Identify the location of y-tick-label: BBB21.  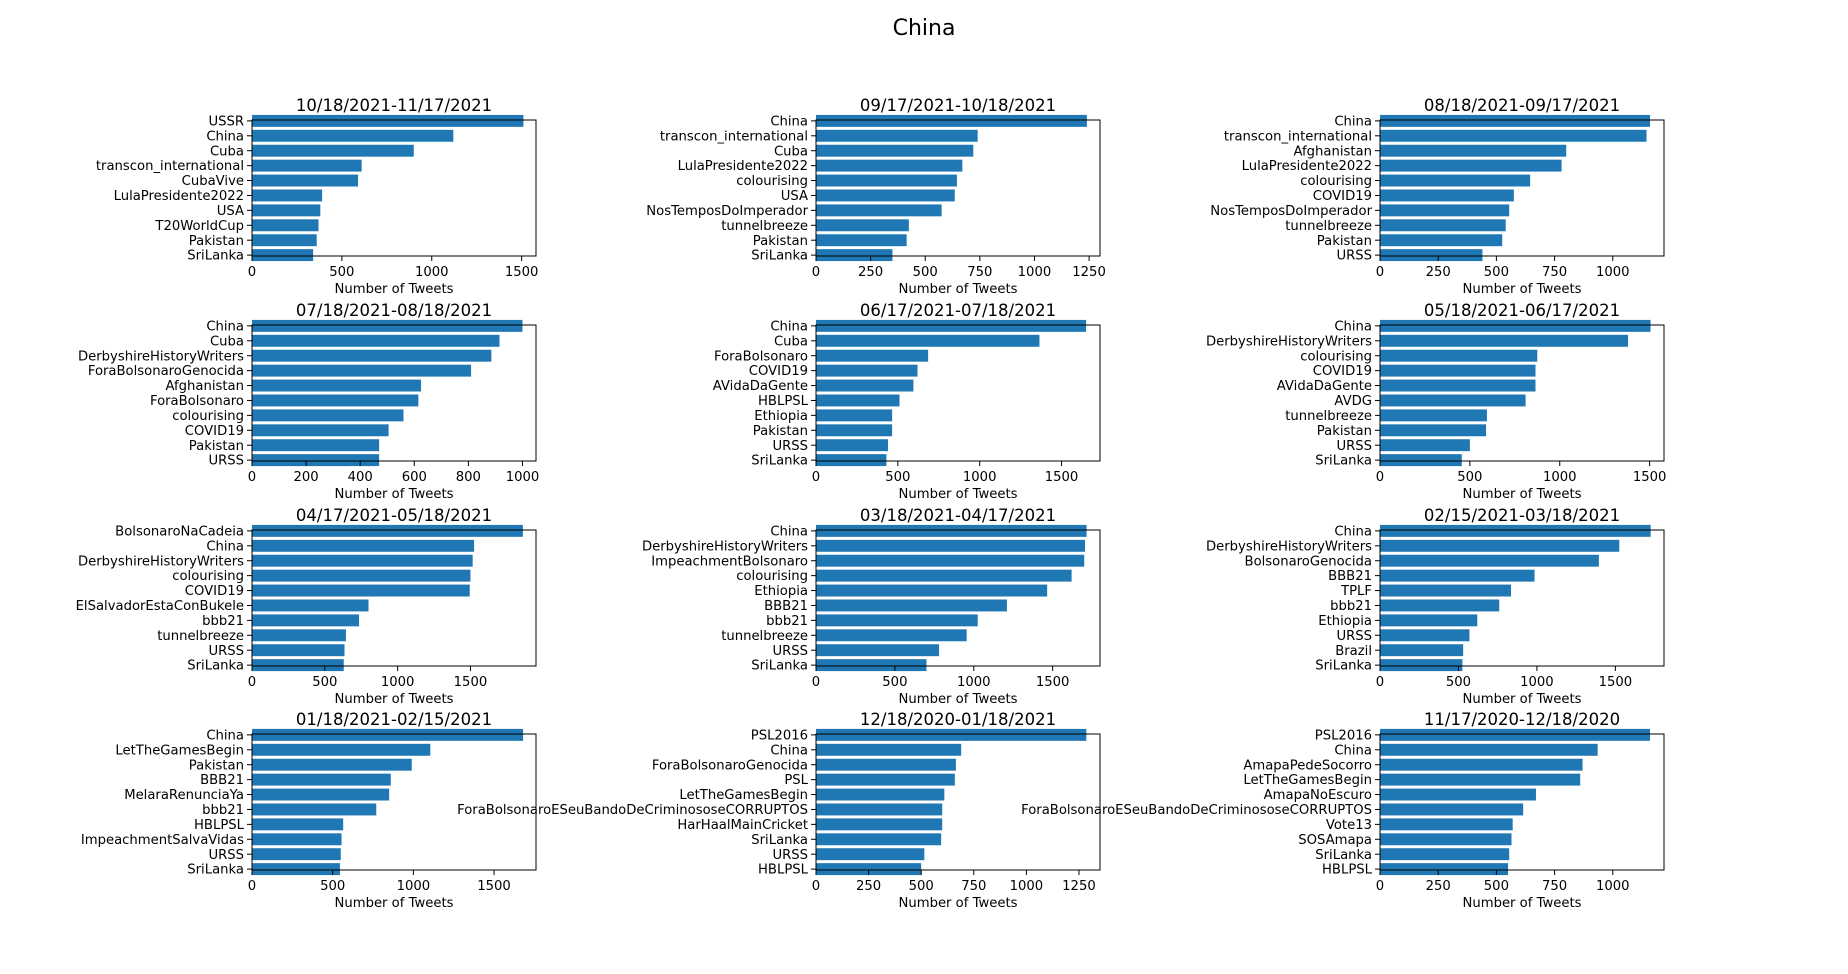
(222, 780).